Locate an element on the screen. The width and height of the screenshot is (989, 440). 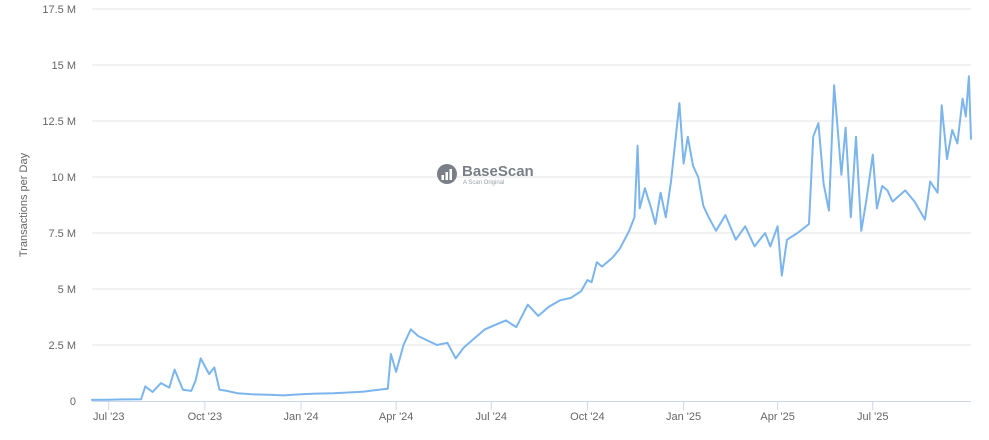
x-tick-label: Jan '24 is located at coordinates (300, 417).